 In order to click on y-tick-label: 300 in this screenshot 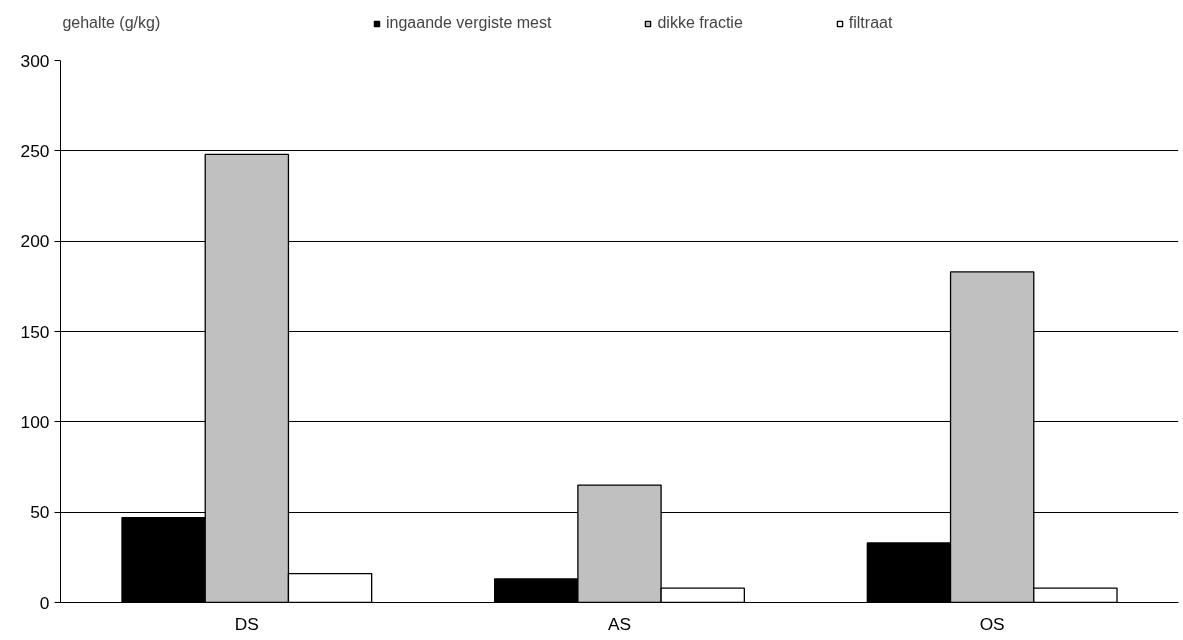, I will do `click(35, 60)`.